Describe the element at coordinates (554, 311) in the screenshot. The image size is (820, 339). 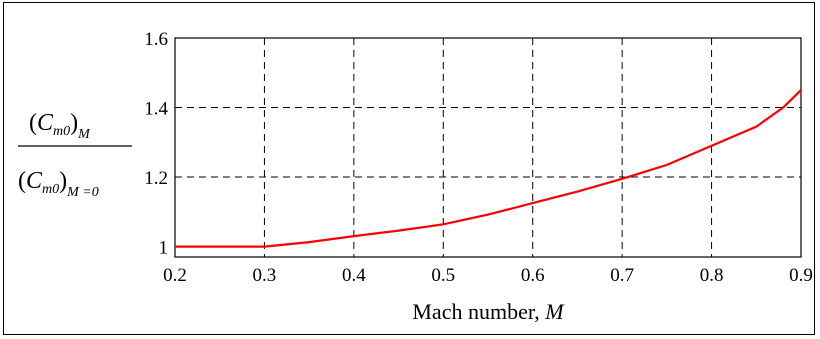
I see `x-axis-label-variable: M` at that location.